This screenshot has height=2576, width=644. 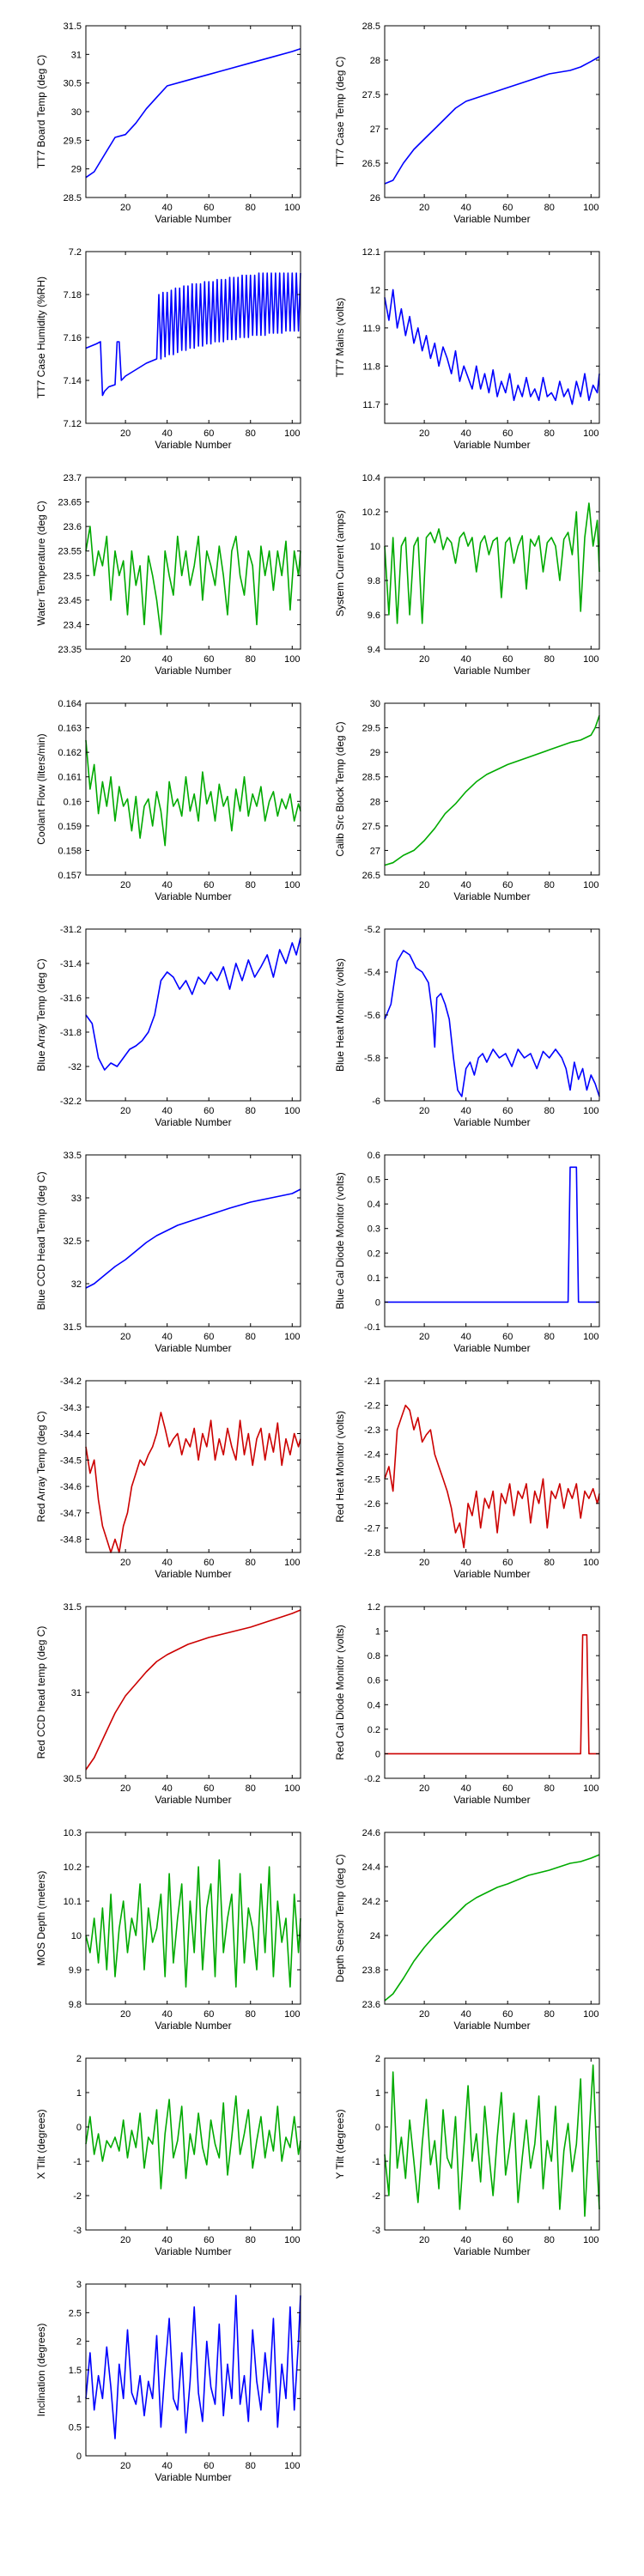 I want to click on y-tick-label: 0.3, so click(x=374, y=1229).